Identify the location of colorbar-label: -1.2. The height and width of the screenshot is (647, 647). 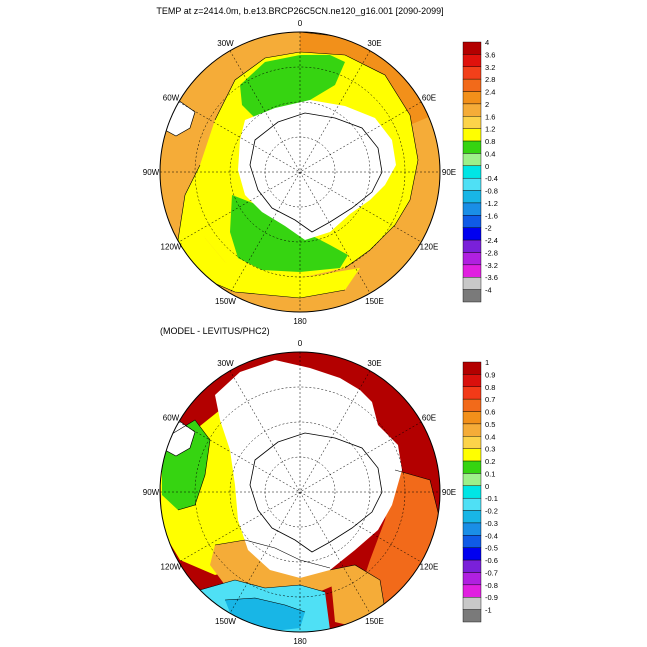
(491, 203).